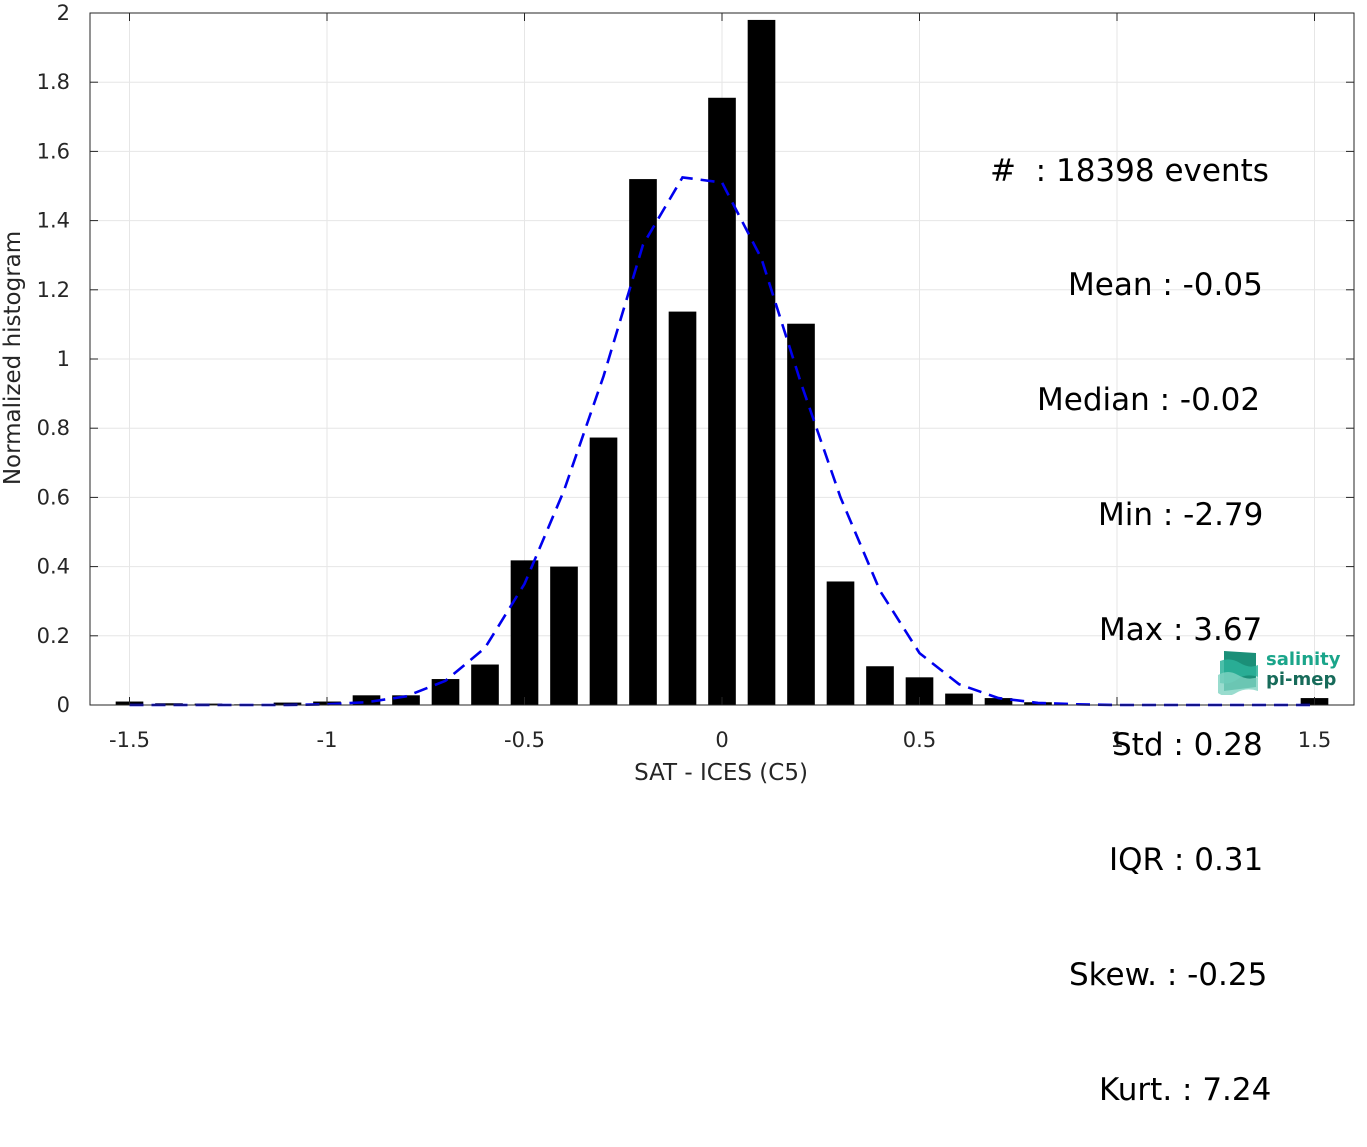  Describe the element at coordinates (1149, 400) in the screenshot. I see `stats-median: Median : -0.02` at that location.